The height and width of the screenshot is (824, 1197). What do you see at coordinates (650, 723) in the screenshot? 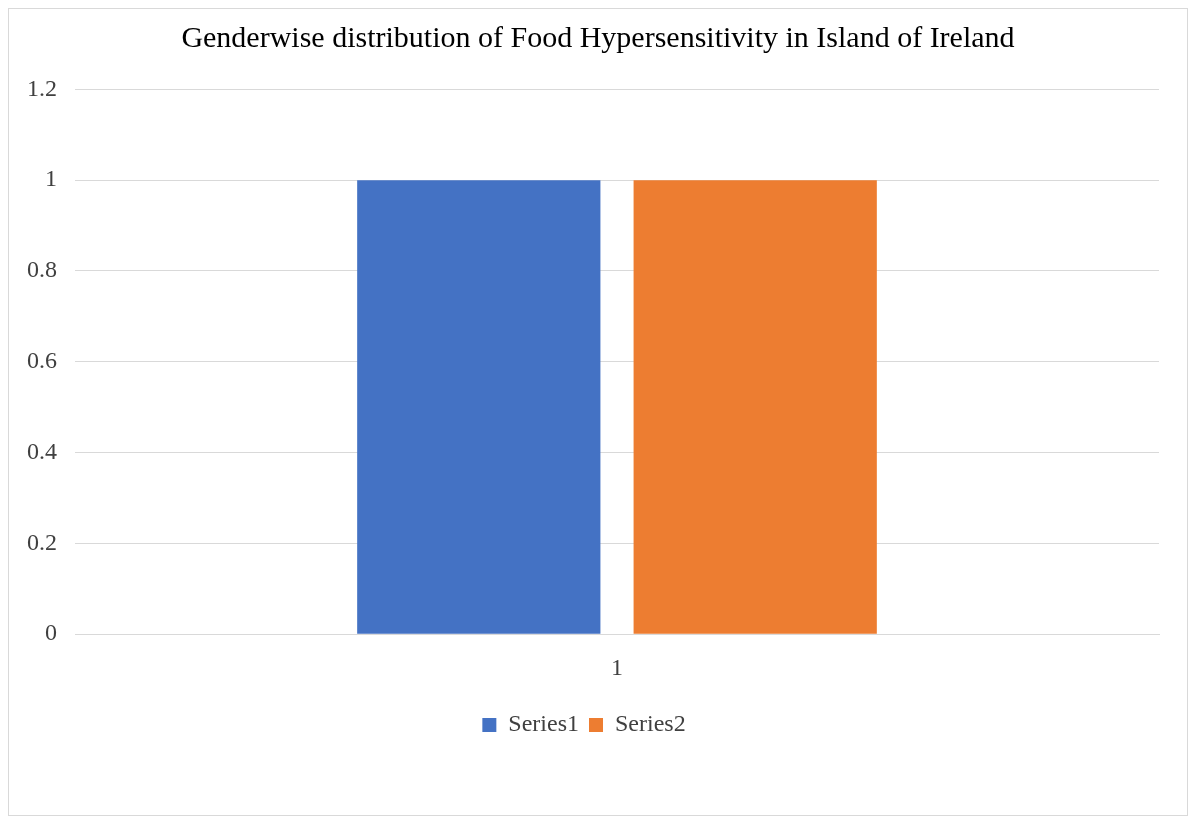
I see `legend-label: Series2` at bounding box center [650, 723].